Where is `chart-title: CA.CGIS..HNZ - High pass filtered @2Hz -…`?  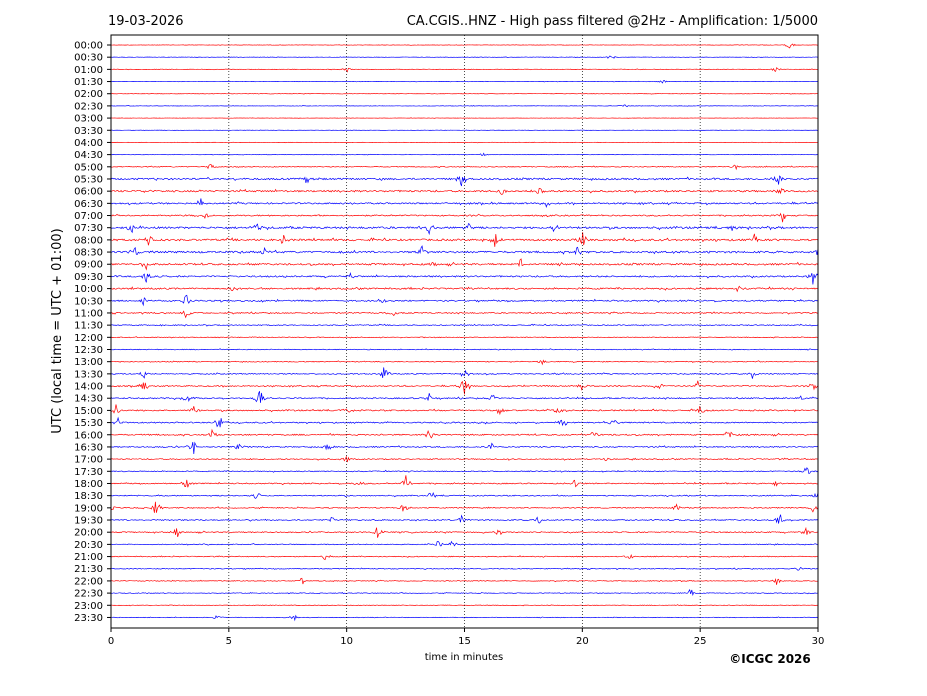 chart-title: CA.CGIS..HNZ - High pass filtered @2Hz -… is located at coordinates (612, 21).